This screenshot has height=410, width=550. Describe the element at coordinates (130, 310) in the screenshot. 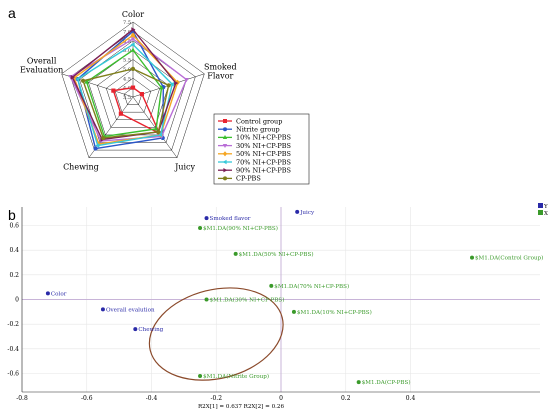

I see `sensory-label: Overall evalution` at that location.